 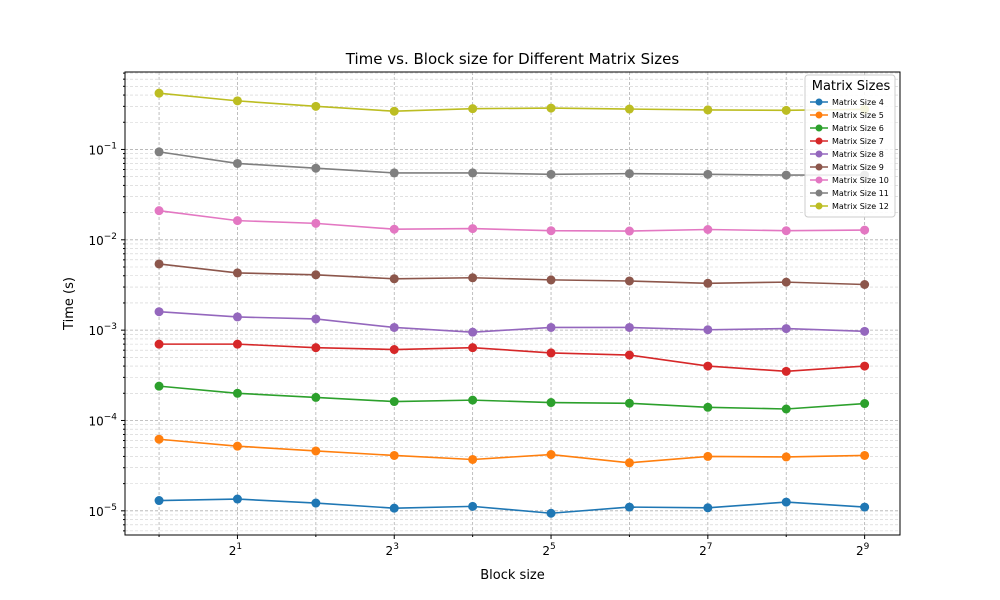 I want to click on y-tick-label: 10−2, so click(x=102, y=240).